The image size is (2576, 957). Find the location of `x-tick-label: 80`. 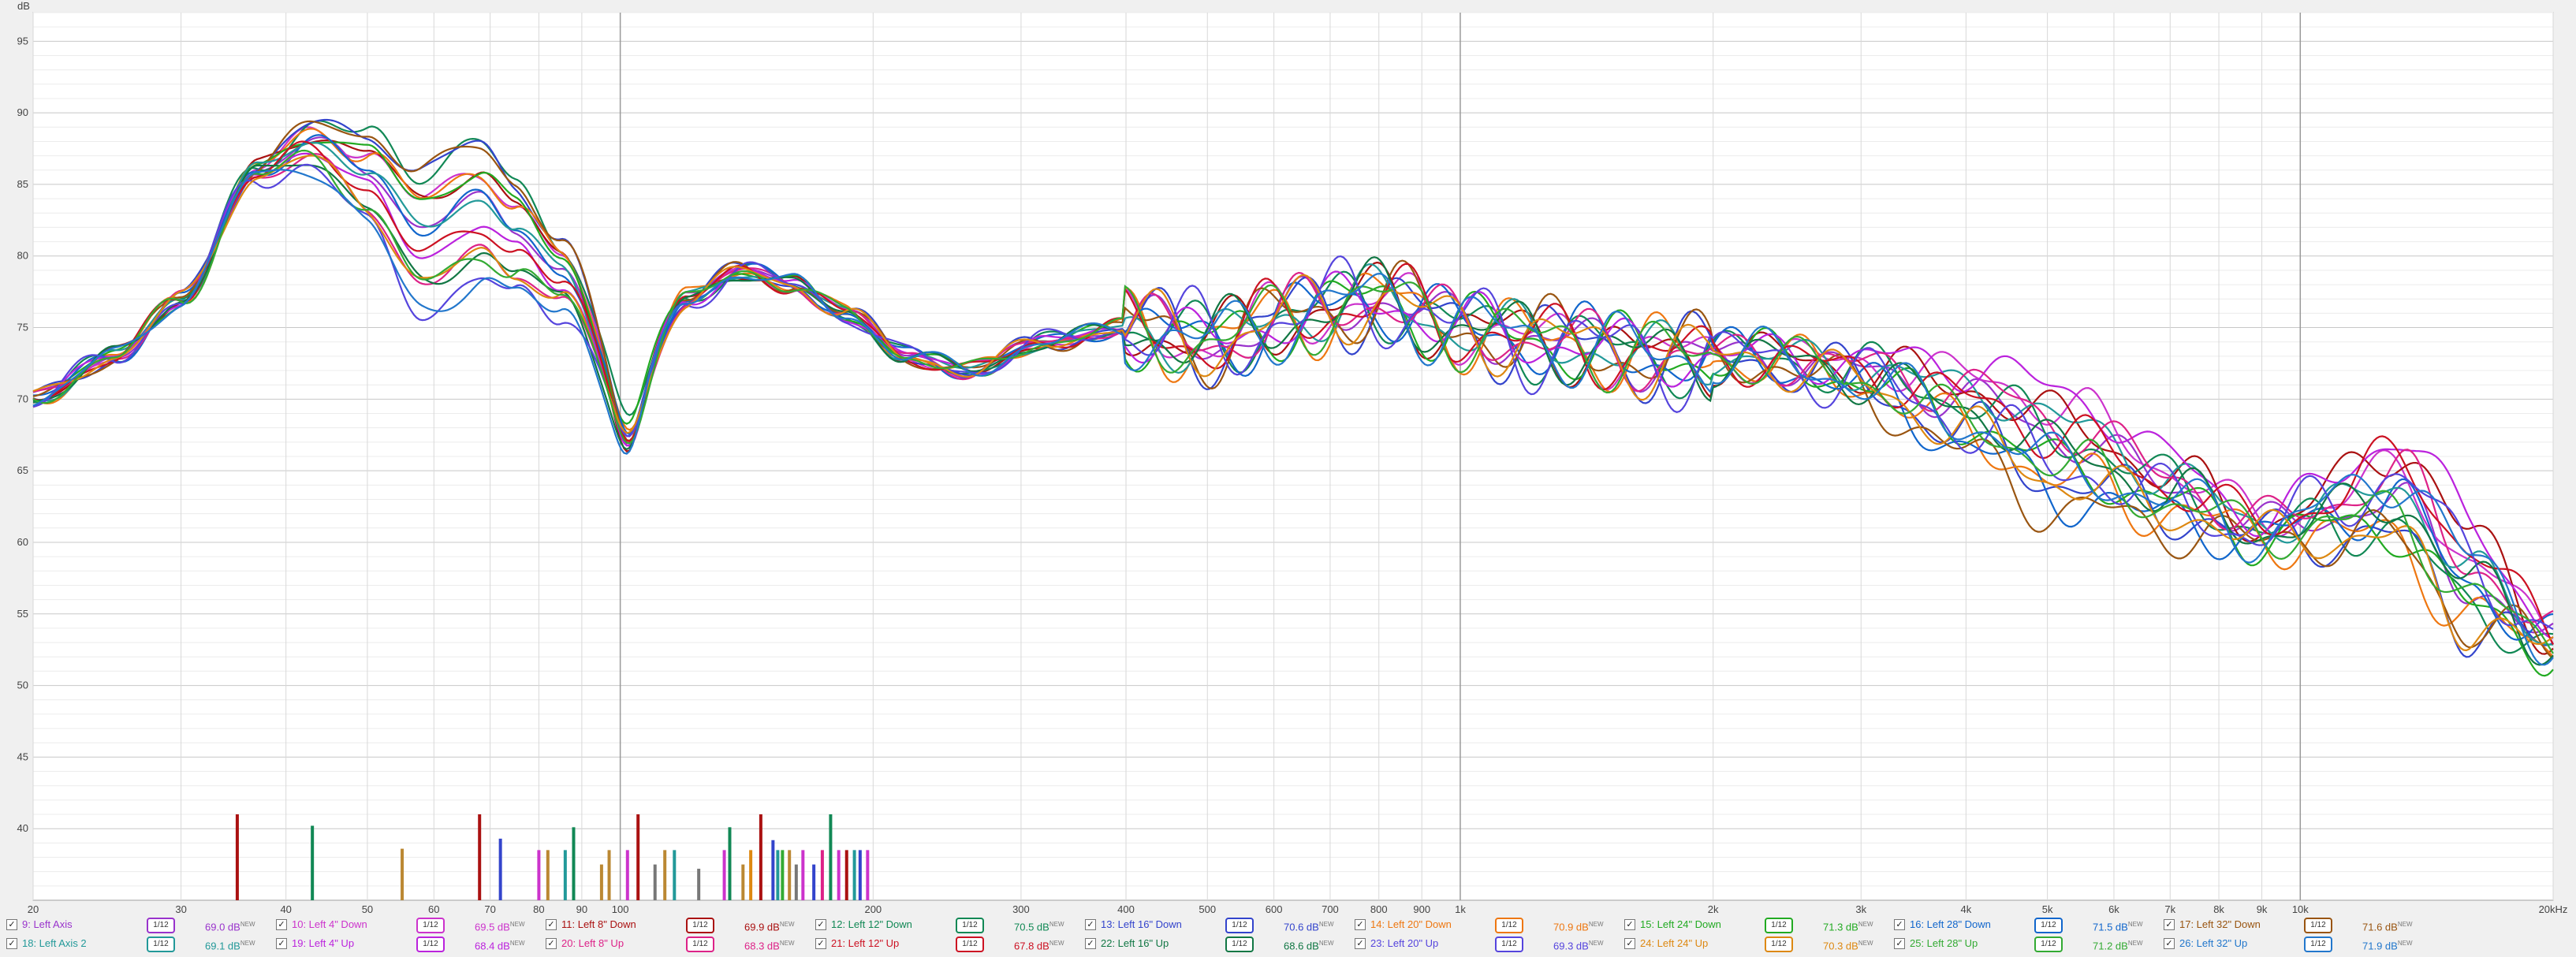

x-tick-label: 80 is located at coordinates (538, 909).